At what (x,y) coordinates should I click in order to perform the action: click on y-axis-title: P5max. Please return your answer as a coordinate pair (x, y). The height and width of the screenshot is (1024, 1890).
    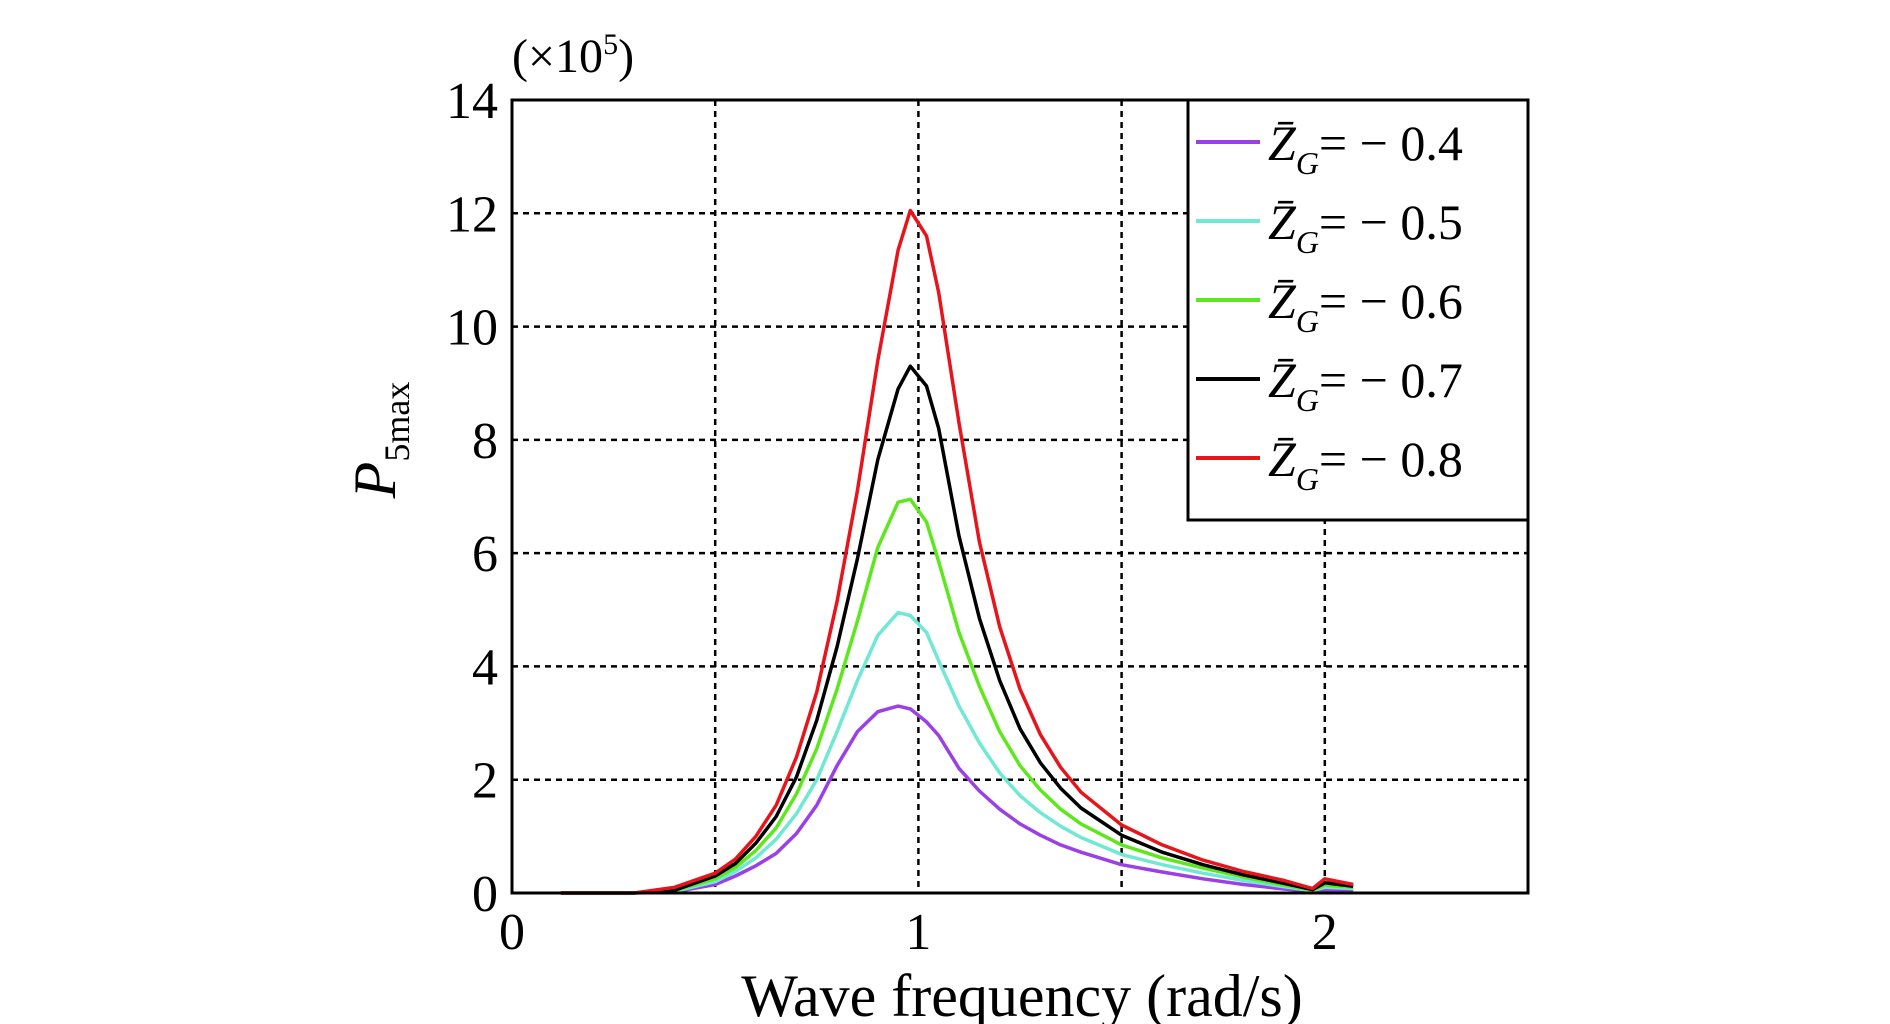
    Looking at the image, I should click on (379, 441).